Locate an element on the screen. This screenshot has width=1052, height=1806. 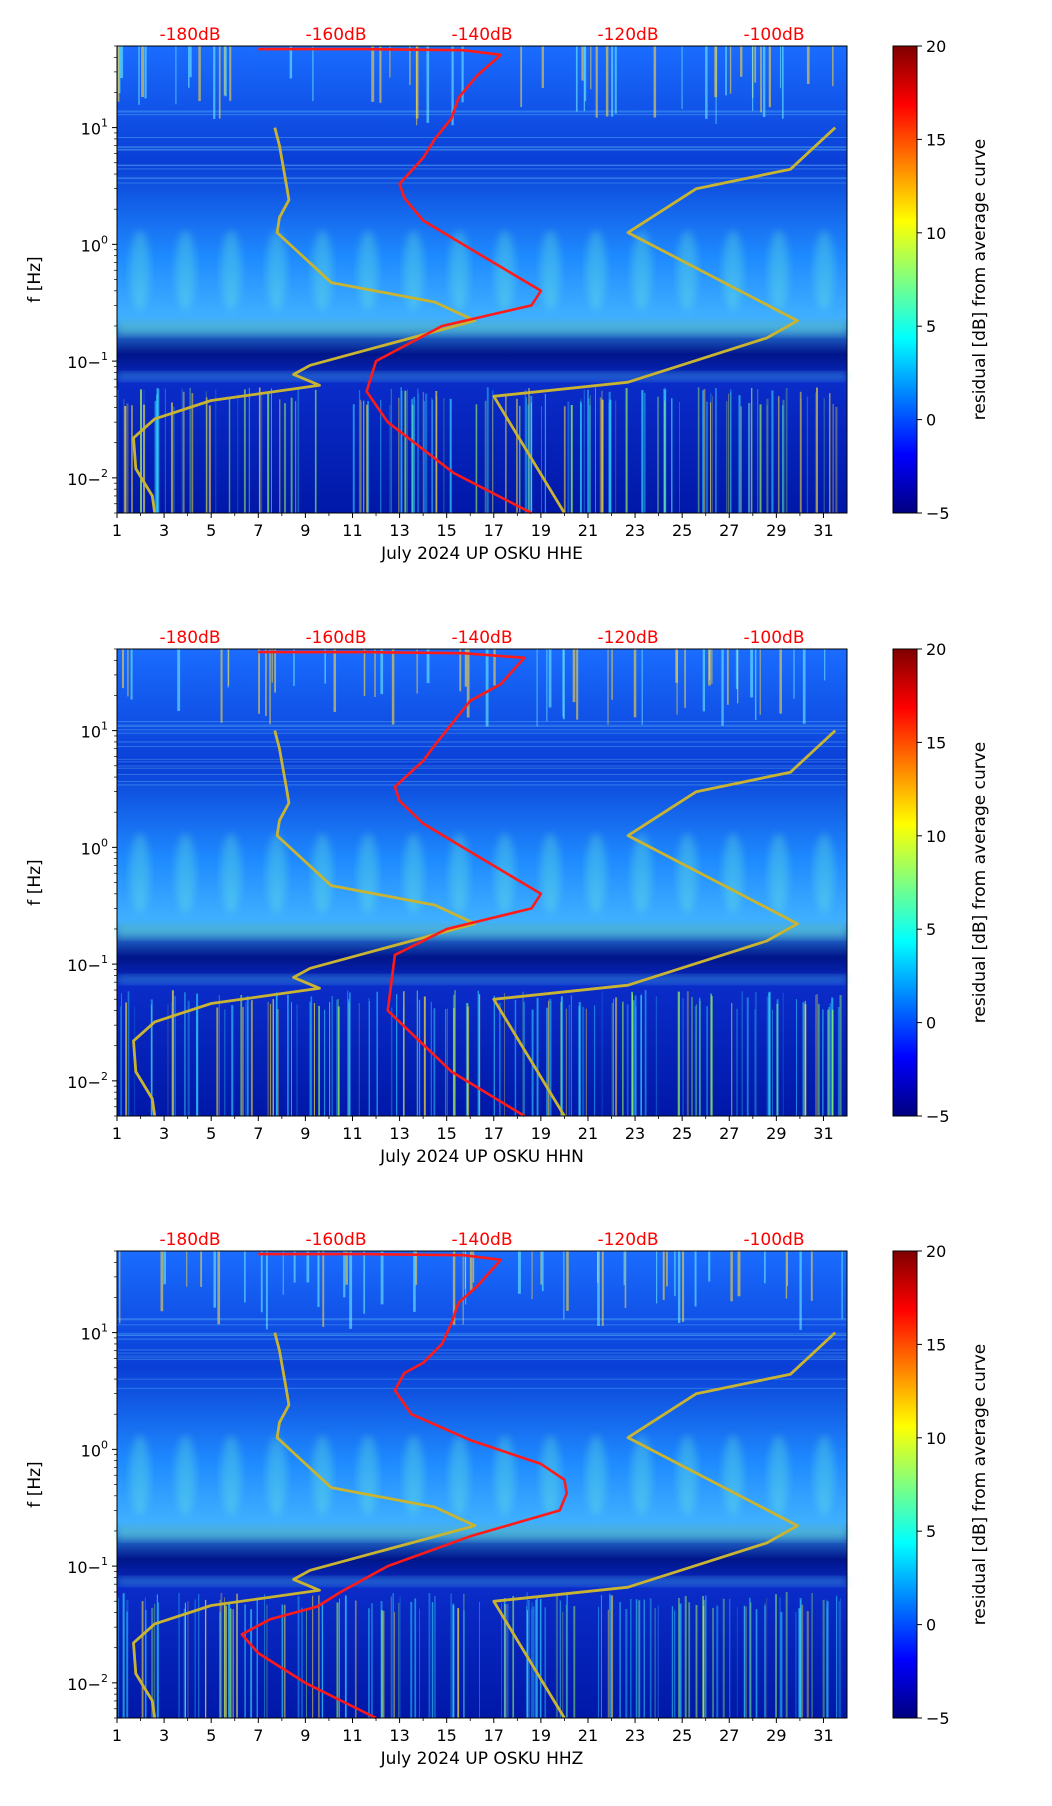
top-db-label: -180dB is located at coordinates (189, 1240).